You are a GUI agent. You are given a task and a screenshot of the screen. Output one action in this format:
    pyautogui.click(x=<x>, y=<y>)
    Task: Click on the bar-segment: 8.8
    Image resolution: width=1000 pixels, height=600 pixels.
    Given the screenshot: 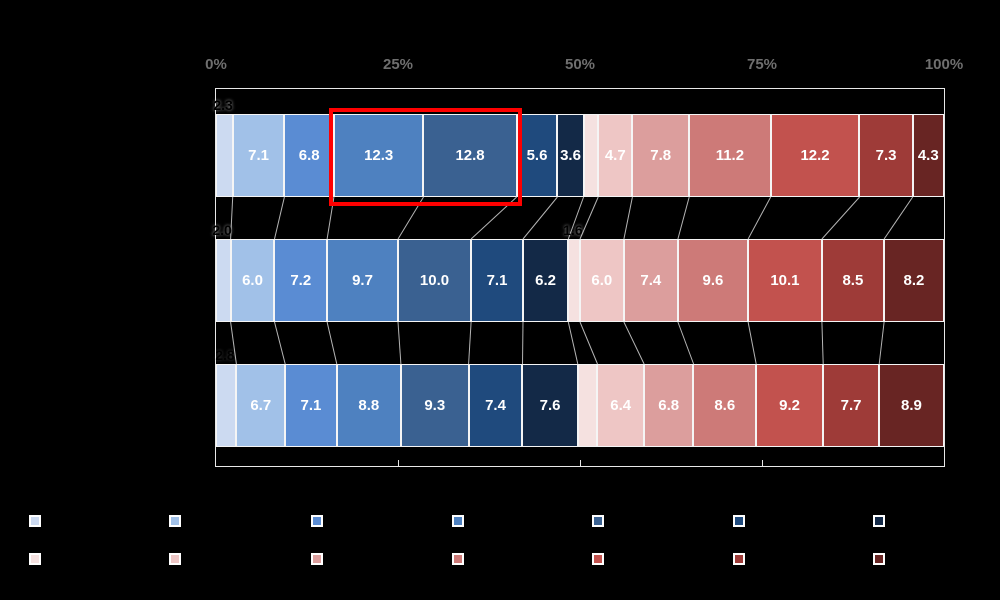 What is the action you would take?
    pyautogui.click(x=368, y=405)
    